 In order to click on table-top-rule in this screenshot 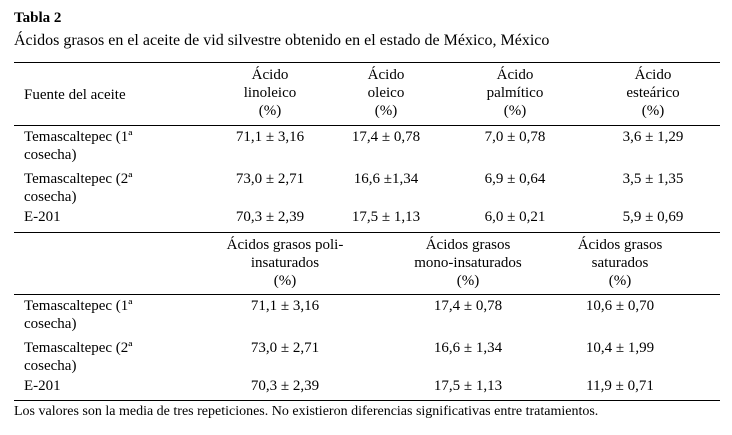, I will do `click(367, 62)`.